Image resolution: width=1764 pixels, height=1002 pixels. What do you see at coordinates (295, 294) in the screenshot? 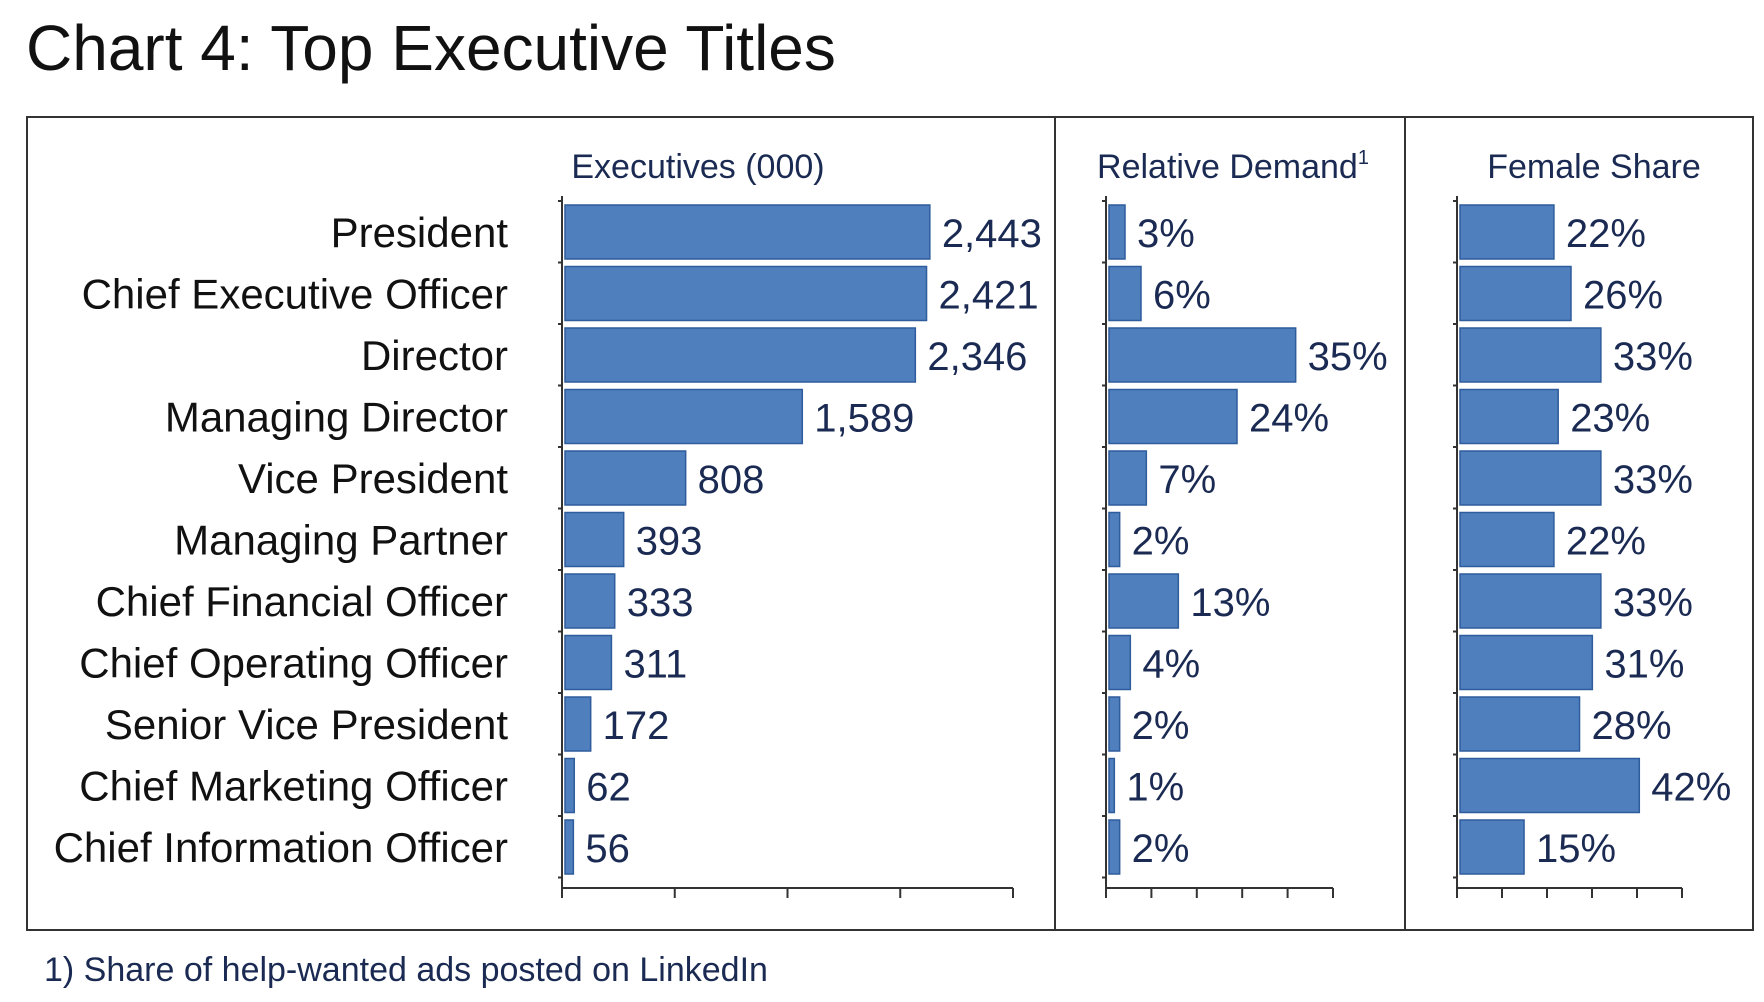
I see `category-label: Chief Executive Officer` at bounding box center [295, 294].